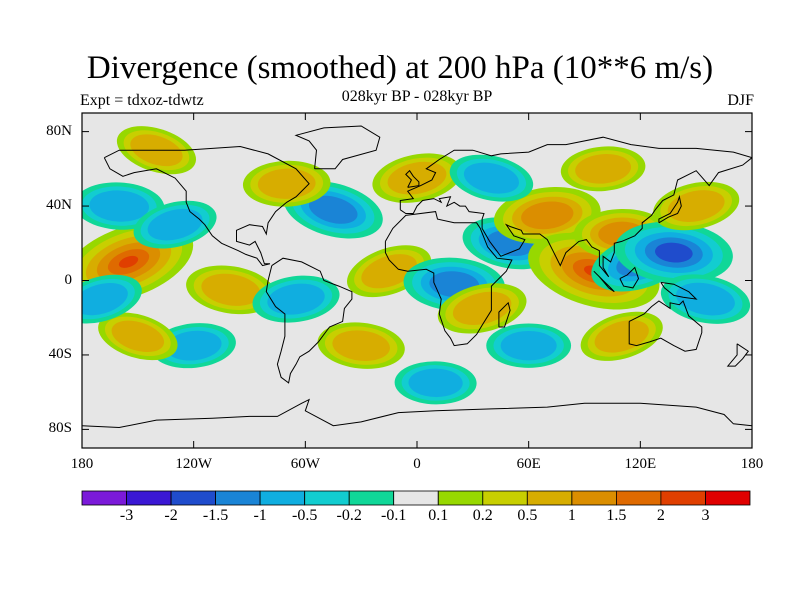  I want to click on lat-tick-label: 0, so click(68, 279).